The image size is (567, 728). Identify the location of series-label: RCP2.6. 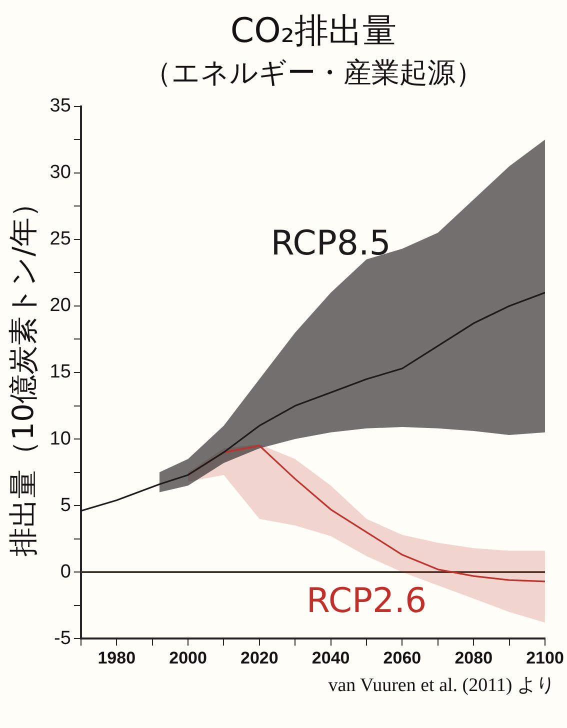
(366, 600).